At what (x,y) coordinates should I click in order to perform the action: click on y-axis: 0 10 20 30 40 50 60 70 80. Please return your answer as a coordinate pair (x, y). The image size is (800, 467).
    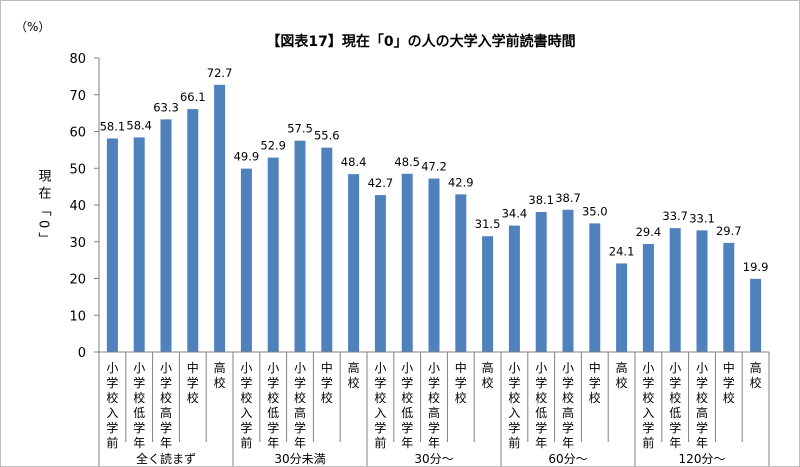
    Looking at the image, I should click on (84, 206).